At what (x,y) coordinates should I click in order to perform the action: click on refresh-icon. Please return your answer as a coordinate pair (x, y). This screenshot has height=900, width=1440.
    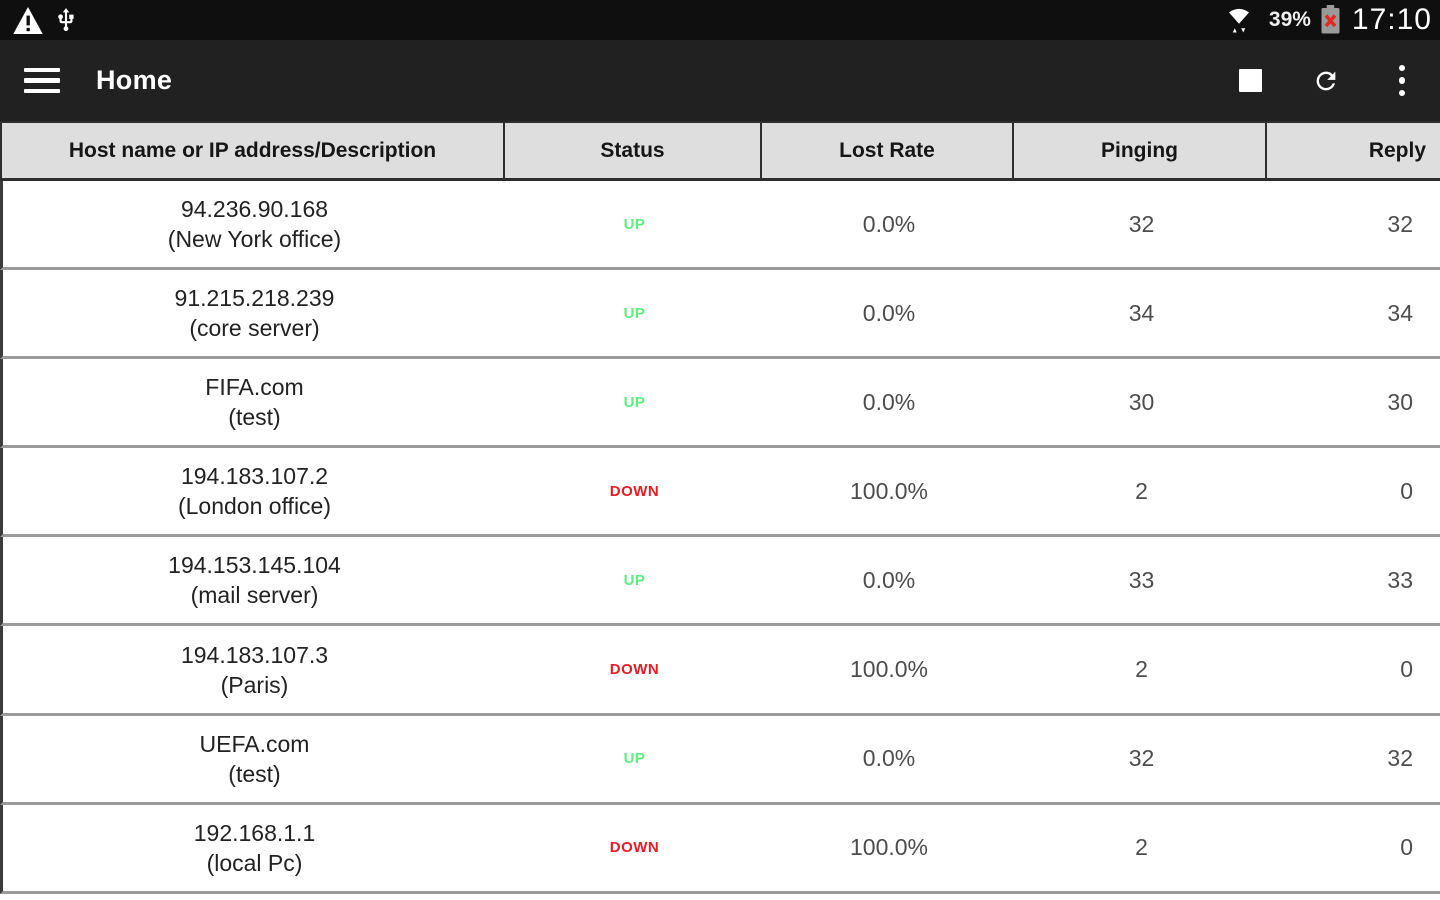
    Looking at the image, I should click on (1326, 80).